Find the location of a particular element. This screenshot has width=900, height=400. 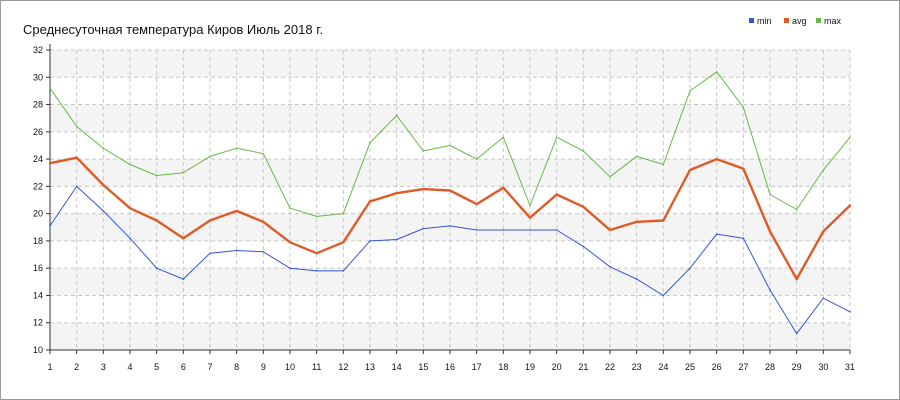

y-tick-label: 22 is located at coordinates (38, 186).